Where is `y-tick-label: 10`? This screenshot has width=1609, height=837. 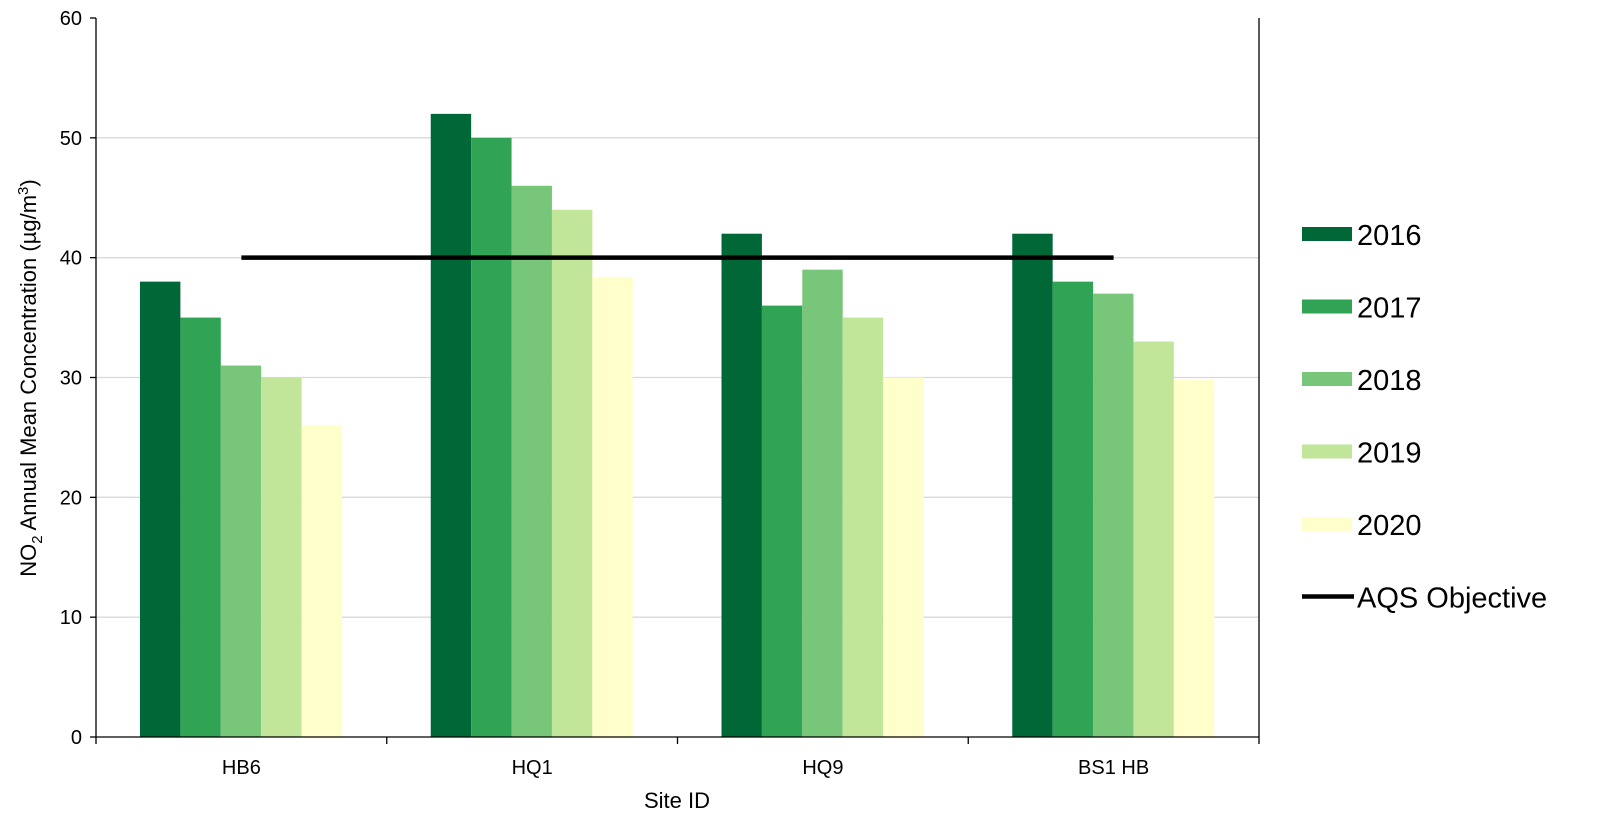 y-tick-label: 10 is located at coordinates (71, 618).